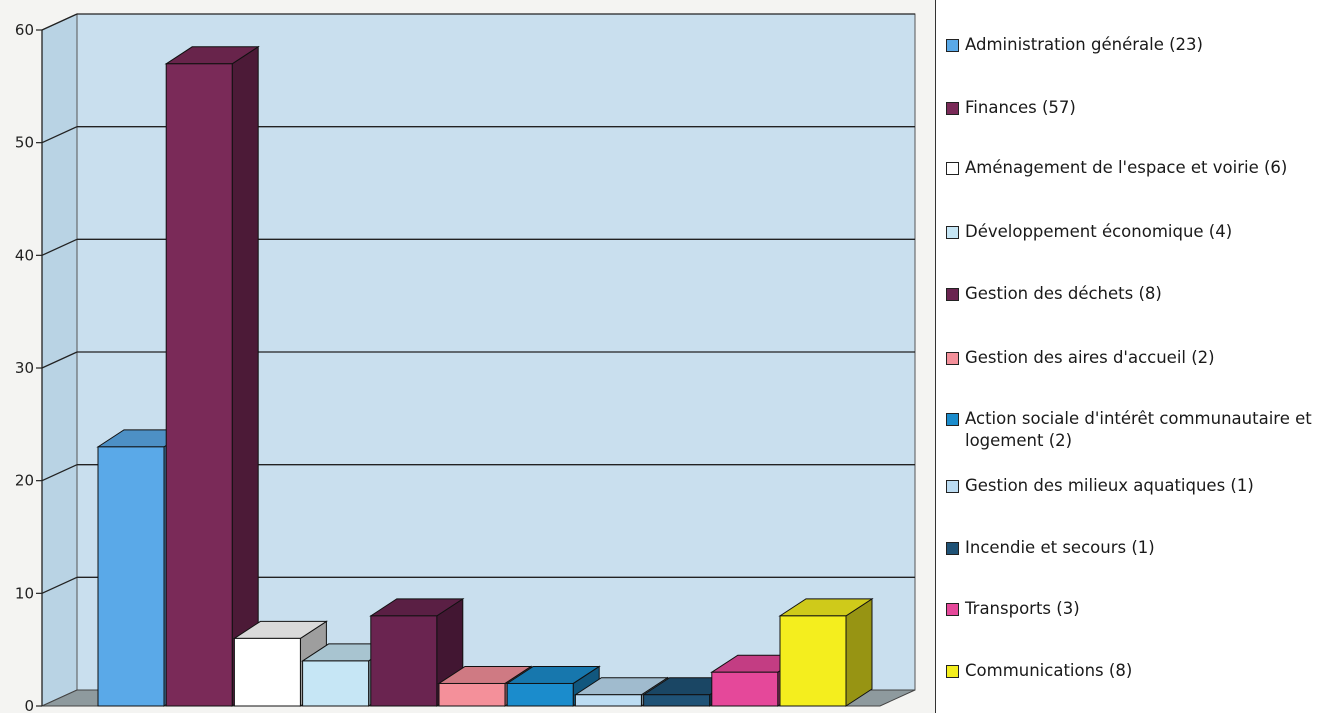  Describe the element at coordinates (24, 30) in the screenshot. I see `y-tick-label: 60` at that location.